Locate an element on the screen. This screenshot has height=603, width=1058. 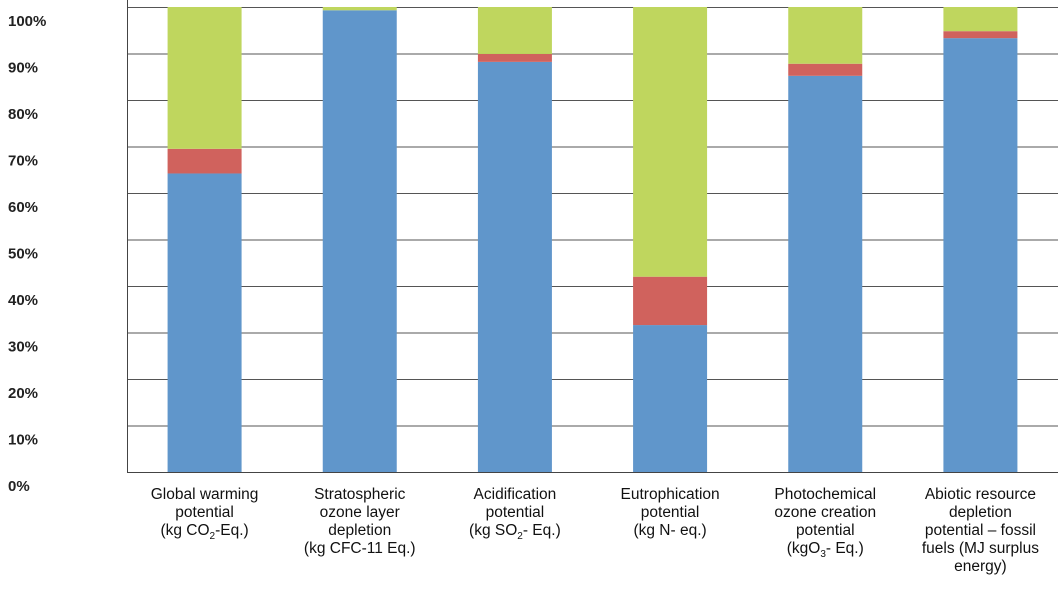
category-label-line: (kg CFC-11 Eq.) is located at coordinates (359, 548).